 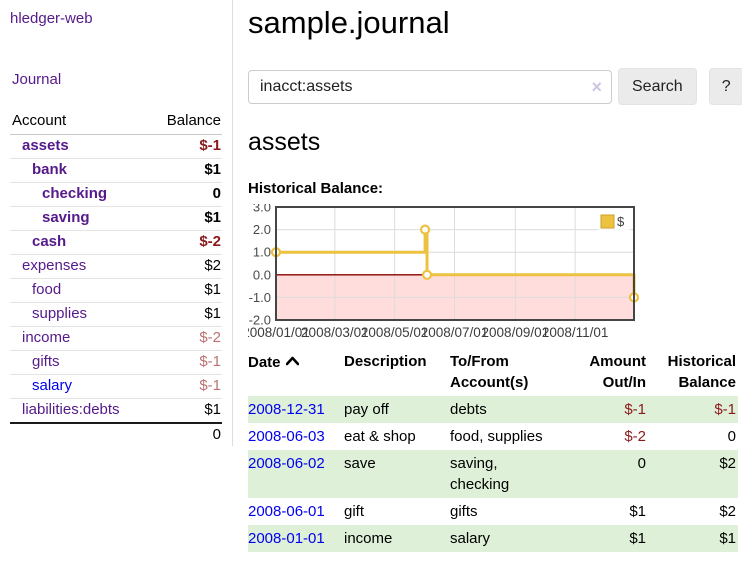 I want to click on svg-text: 2008/11/01, so click(x=575, y=332).